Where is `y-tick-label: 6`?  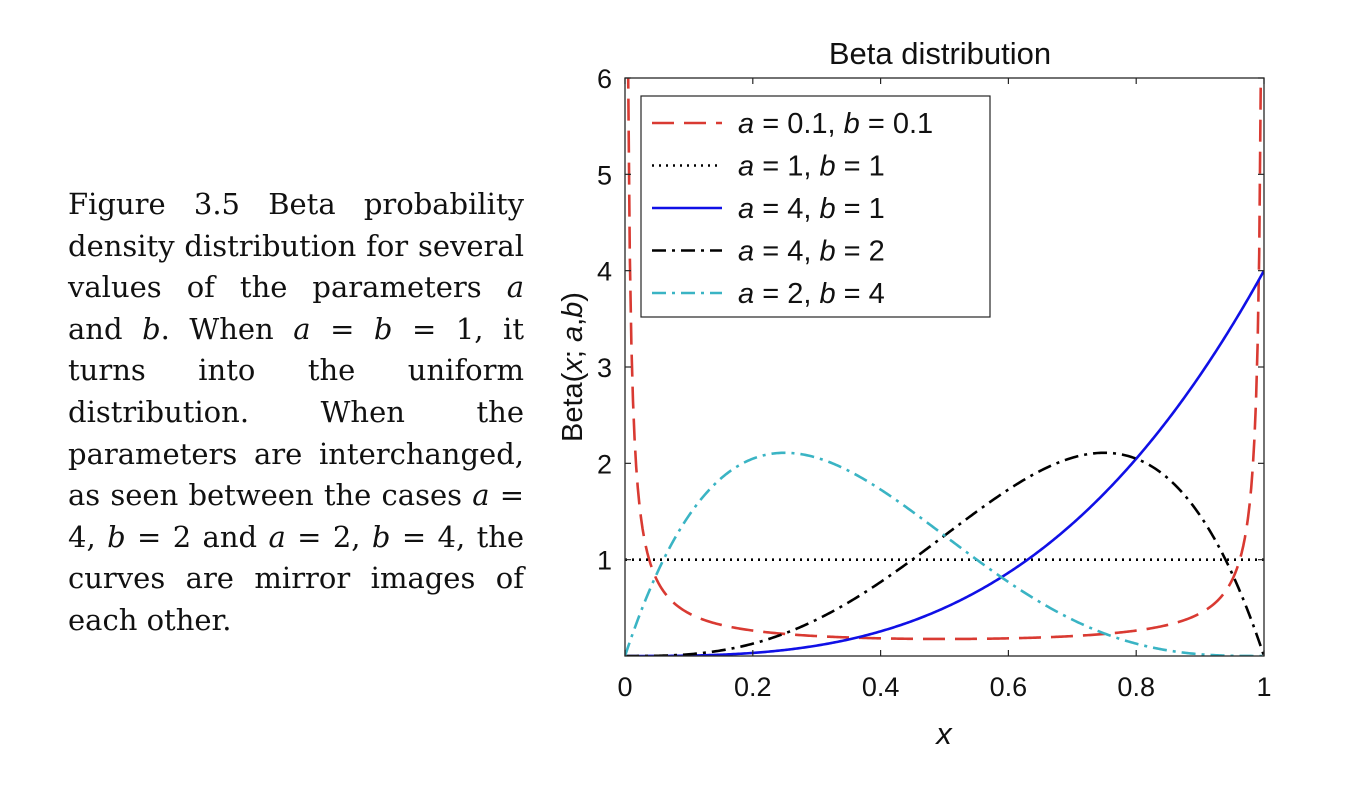 y-tick-label: 6 is located at coordinates (604, 79).